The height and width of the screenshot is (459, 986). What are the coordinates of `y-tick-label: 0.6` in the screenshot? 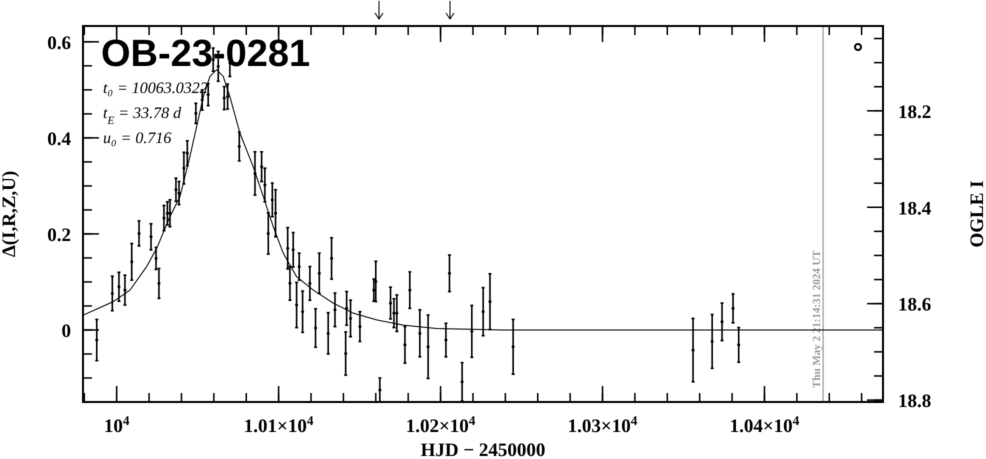 It's located at (59, 43).